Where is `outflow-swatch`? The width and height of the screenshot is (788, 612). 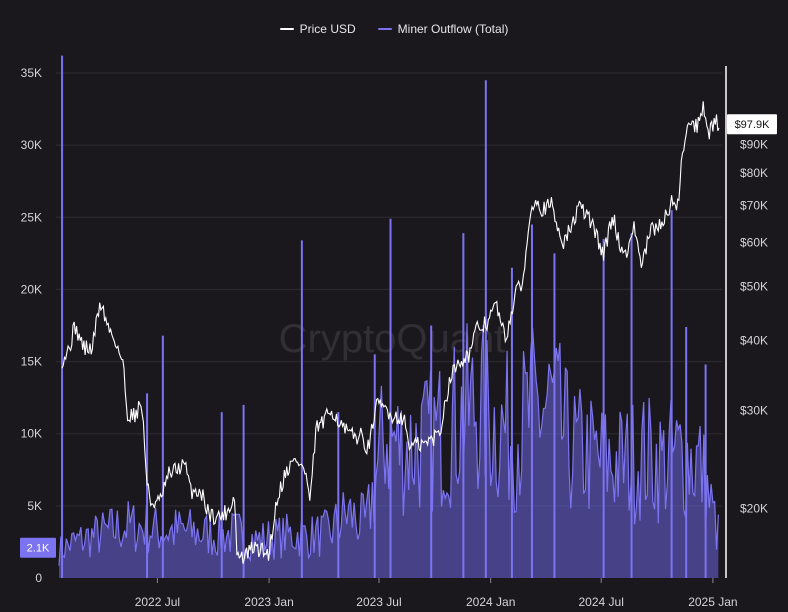
outflow-swatch is located at coordinates (384, 29).